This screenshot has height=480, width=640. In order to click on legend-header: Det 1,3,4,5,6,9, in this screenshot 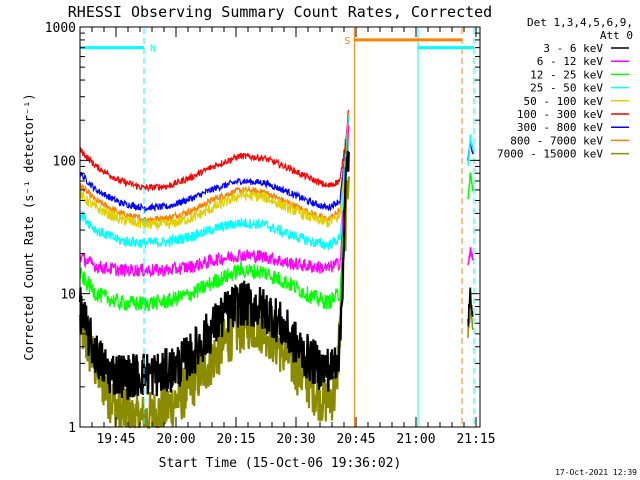, I will do `click(580, 22)`.